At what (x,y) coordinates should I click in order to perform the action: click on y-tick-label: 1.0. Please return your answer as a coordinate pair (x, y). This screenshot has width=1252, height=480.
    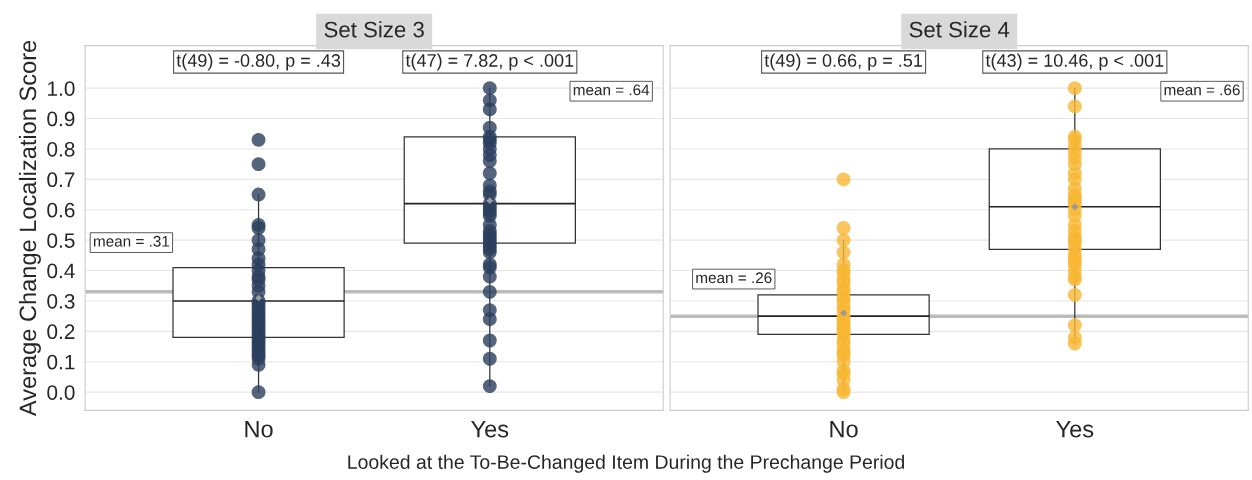
    Looking at the image, I should click on (61, 88).